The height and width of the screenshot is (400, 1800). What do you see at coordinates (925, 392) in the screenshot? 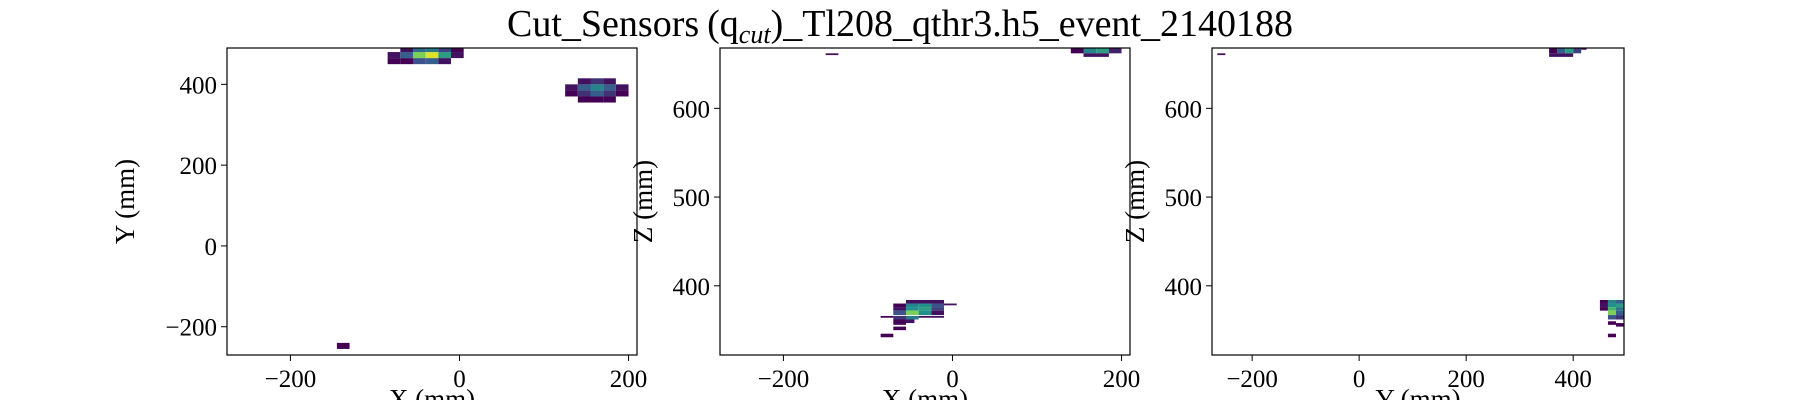
I see `xz-x-axis-label: X (mm)` at bounding box center [925, 392].